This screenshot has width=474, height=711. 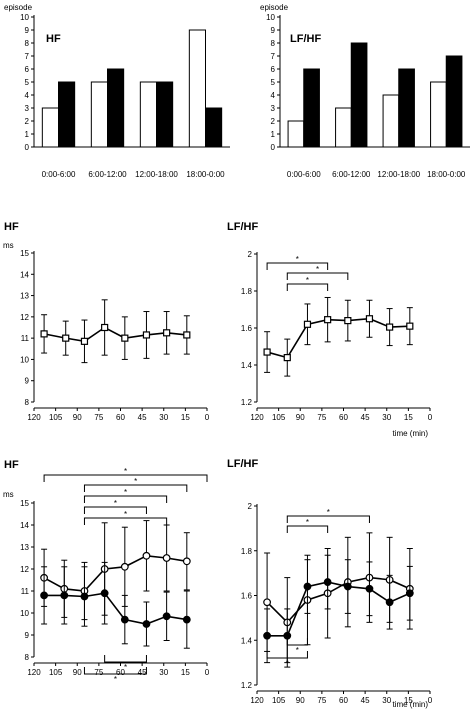 I want to click on x-axis-label: time (min), so click(x=410, y=433).